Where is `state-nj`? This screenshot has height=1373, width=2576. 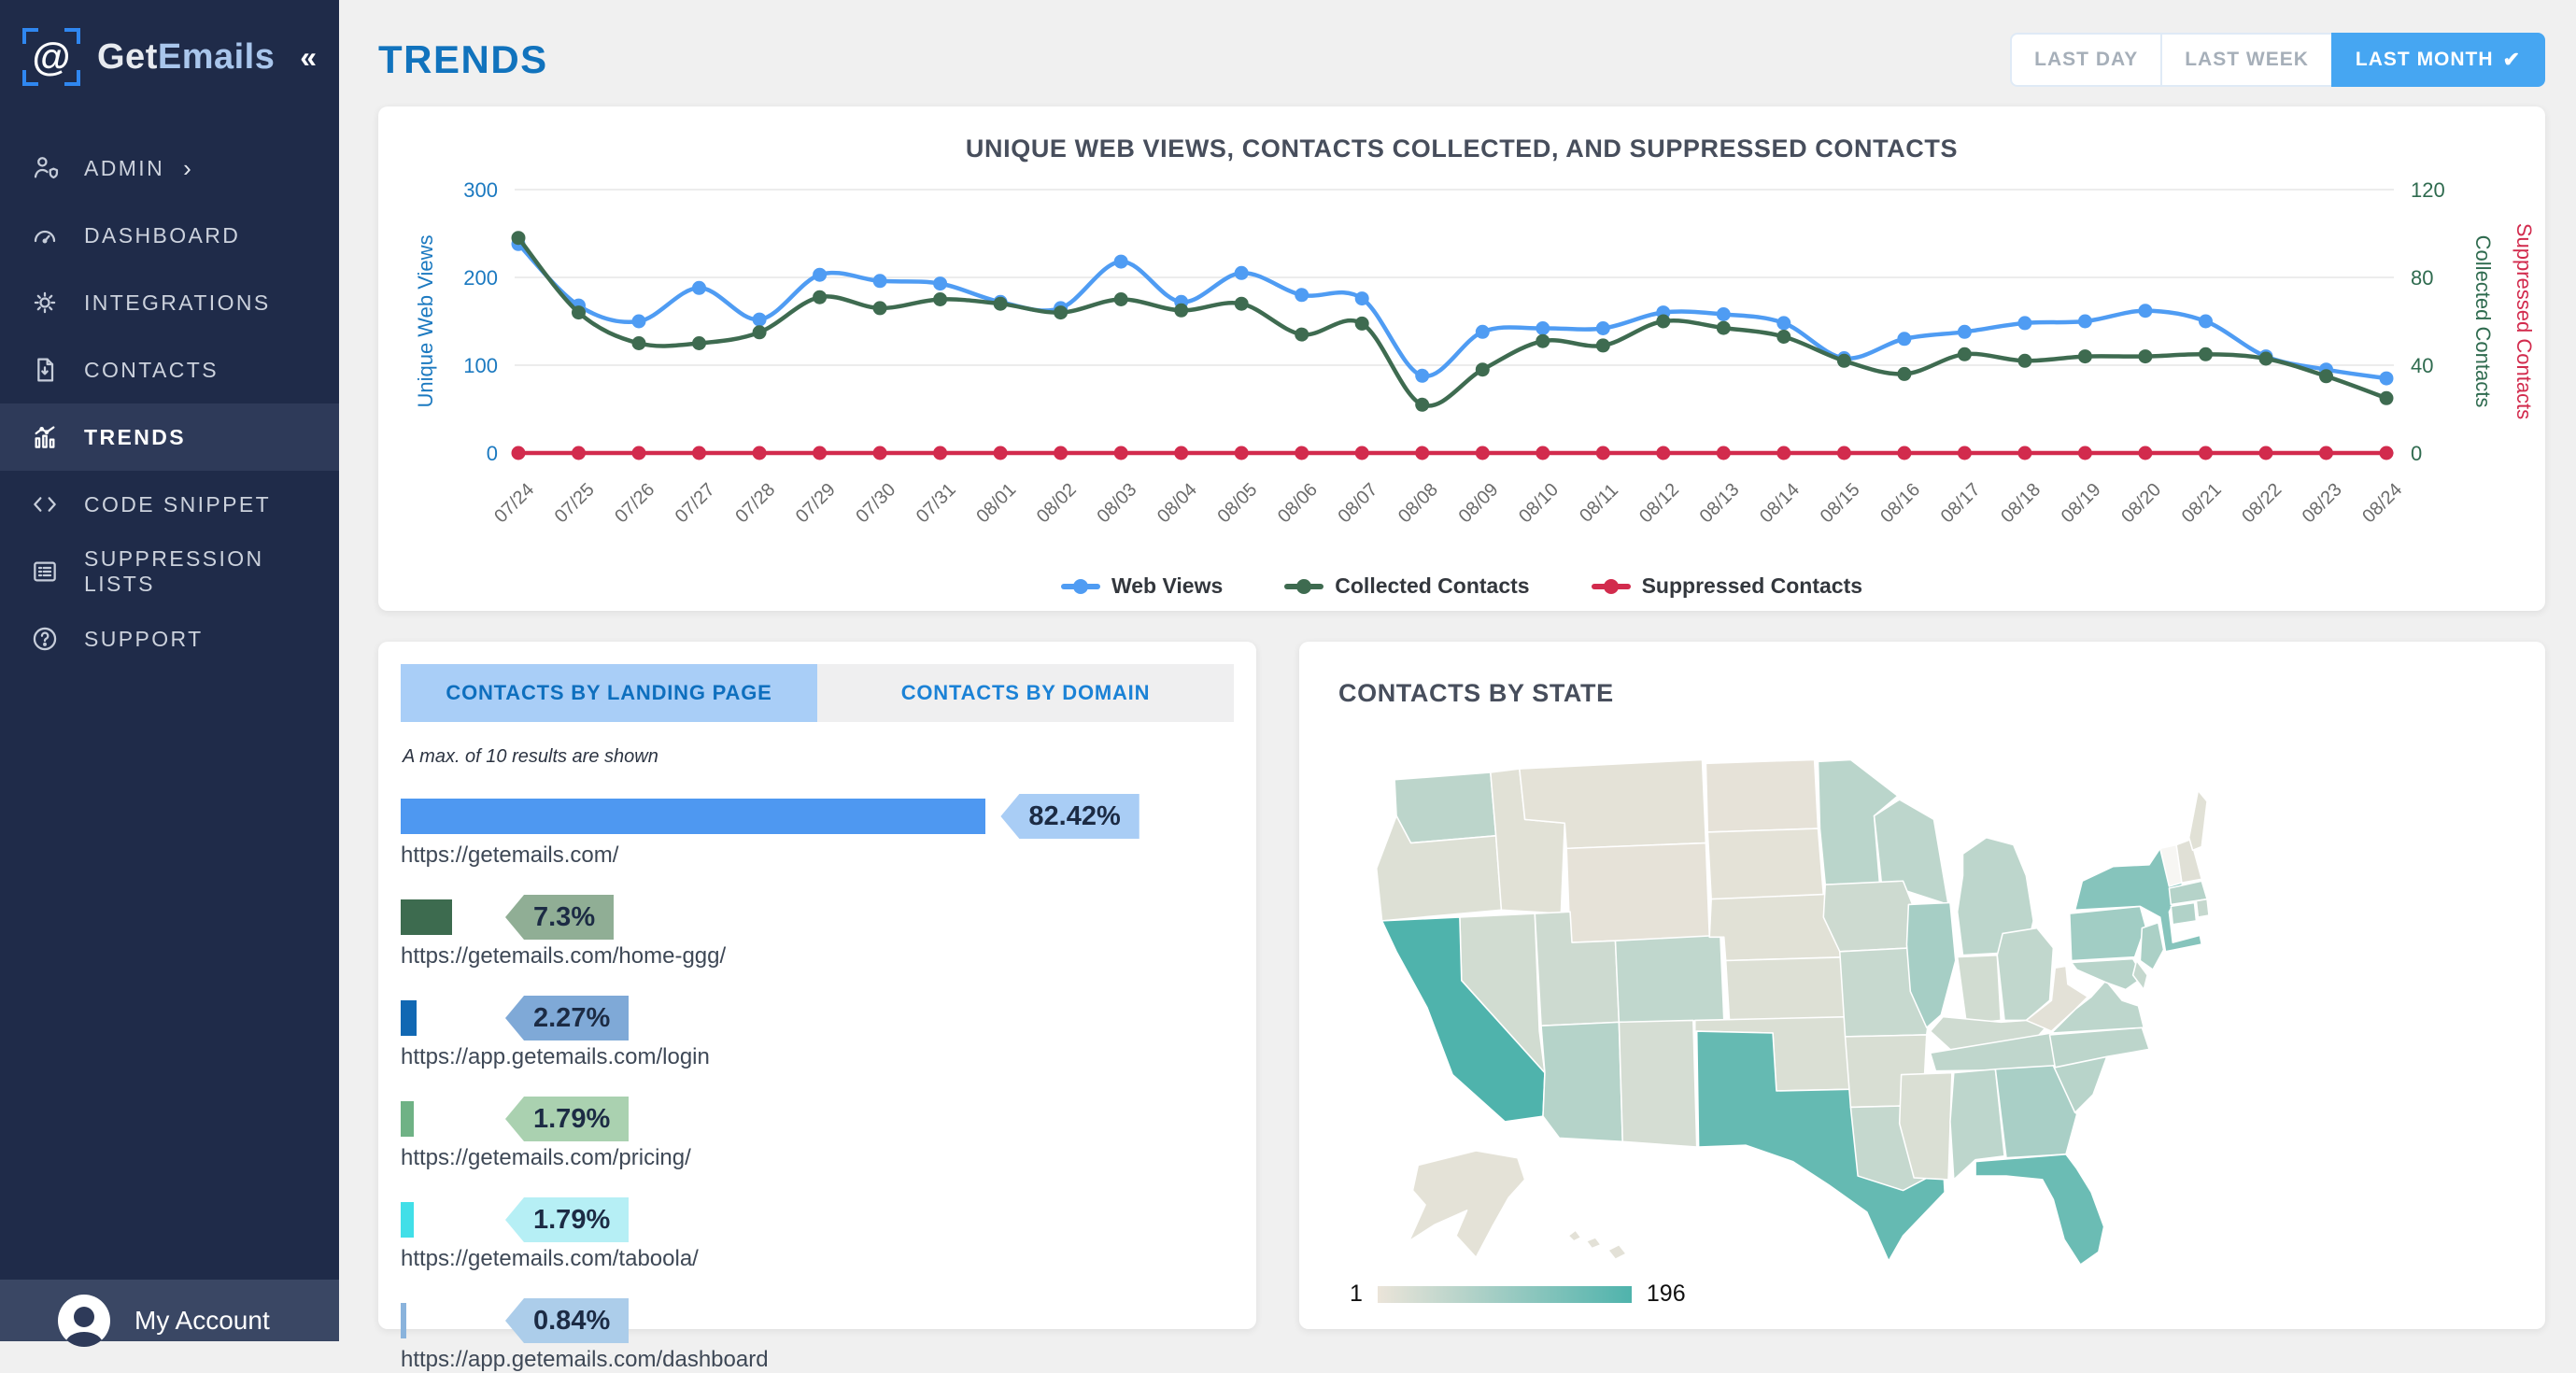 state-nj is located at coordinates (2152, 946).